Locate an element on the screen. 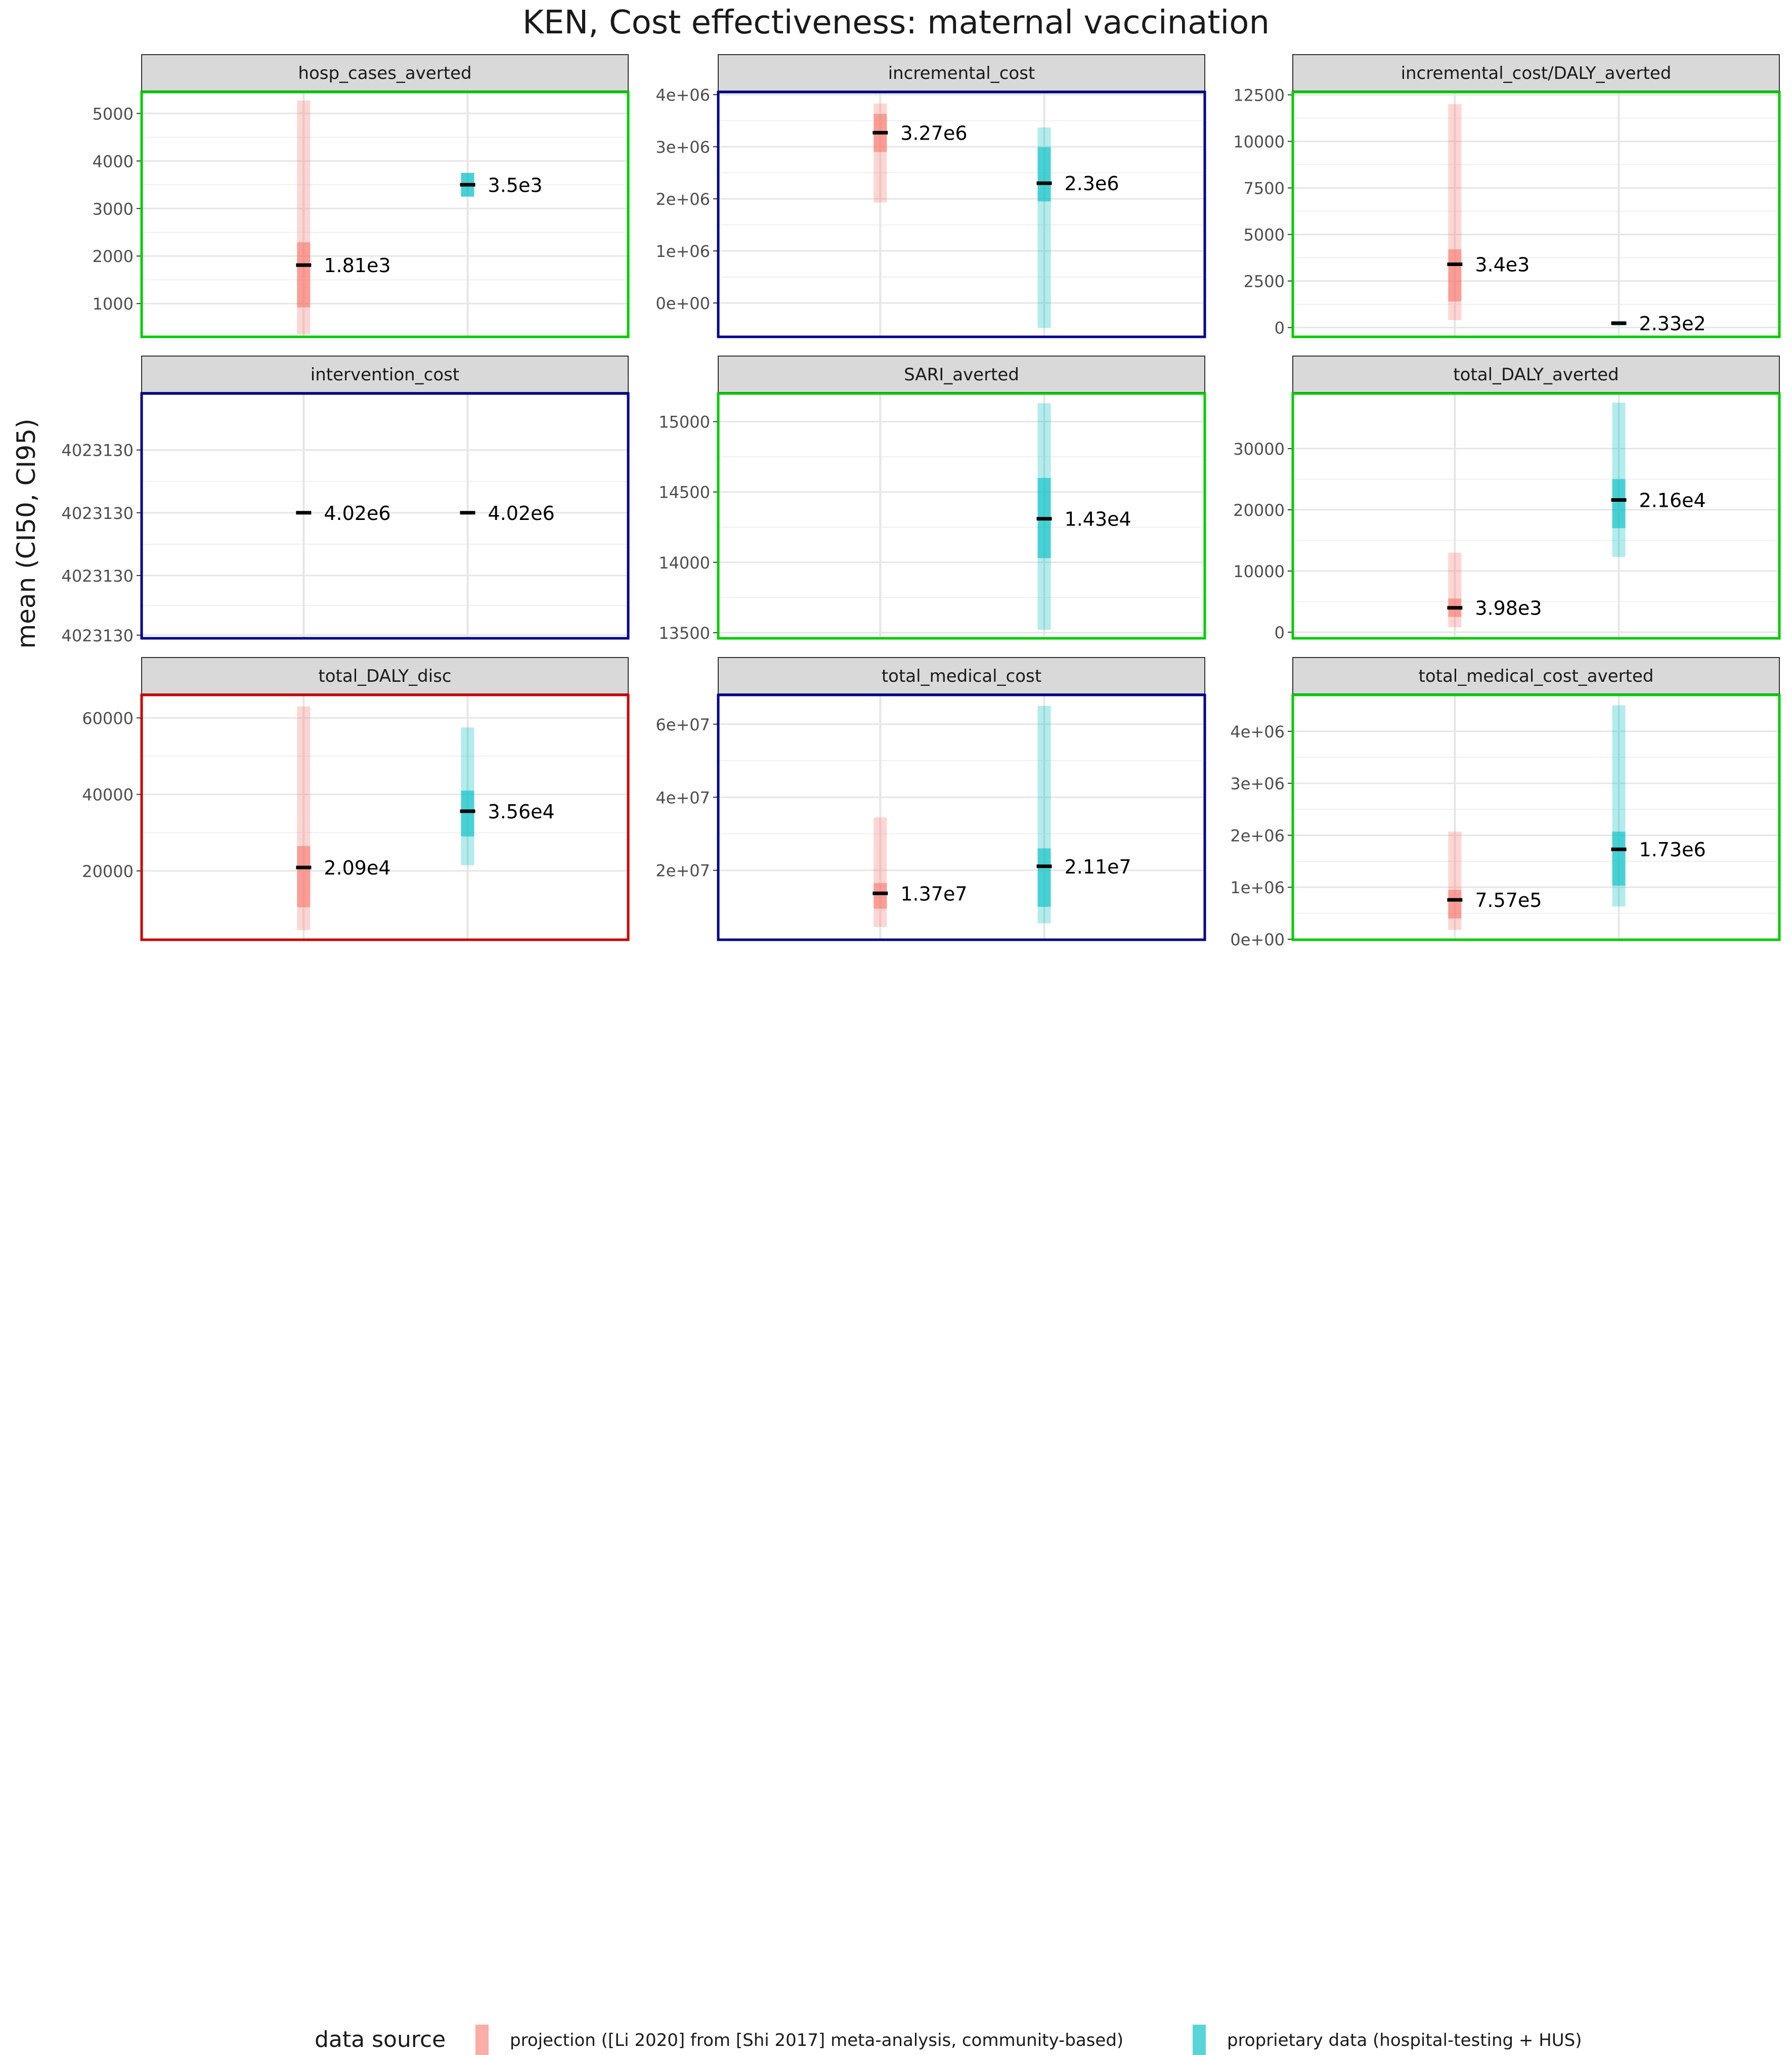  y-tick-label-sari-averted: 13500 is located at coordinates (684, 633).